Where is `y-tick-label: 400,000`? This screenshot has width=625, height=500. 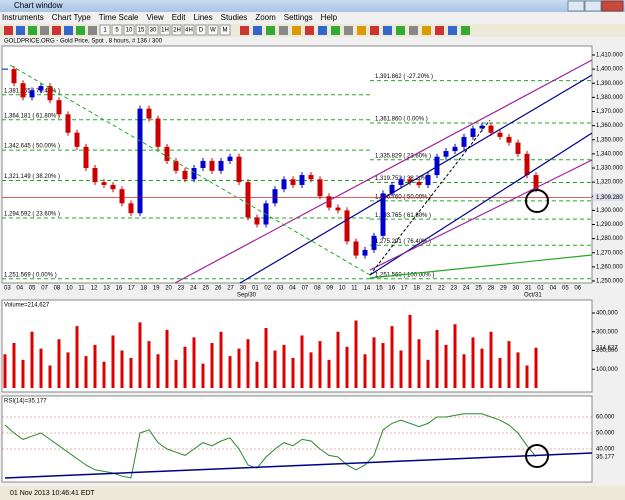 y-tick-label: 400,000 is located at coordinates (607, 314).